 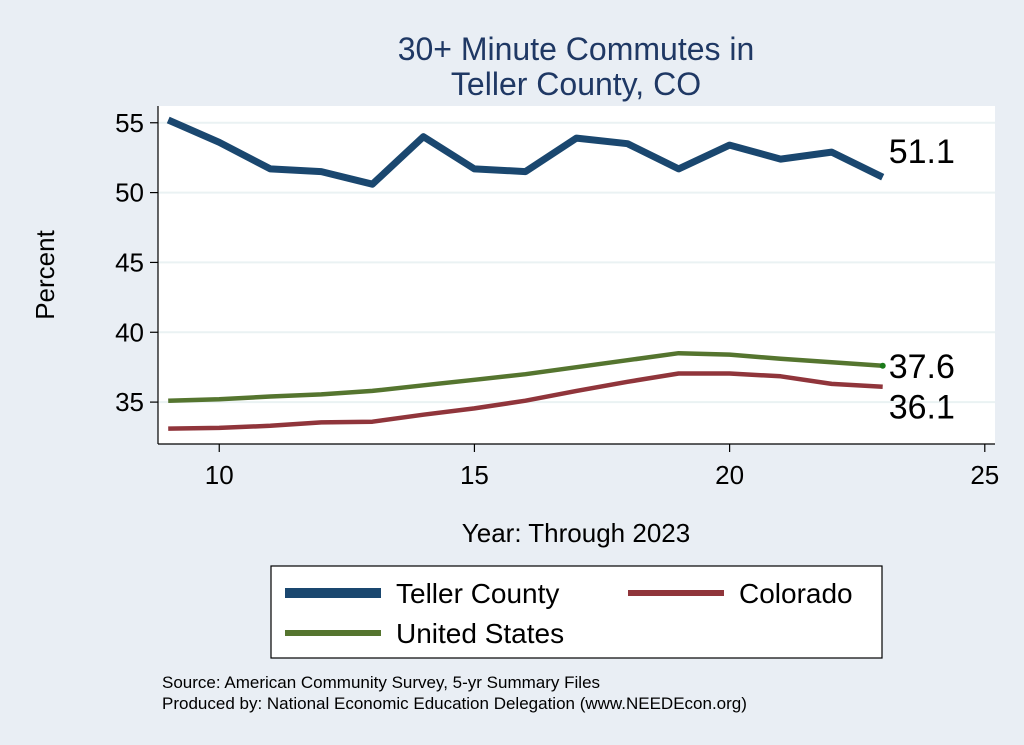 I want to click on x-tick-label: 10, so click(x=219, y=475).